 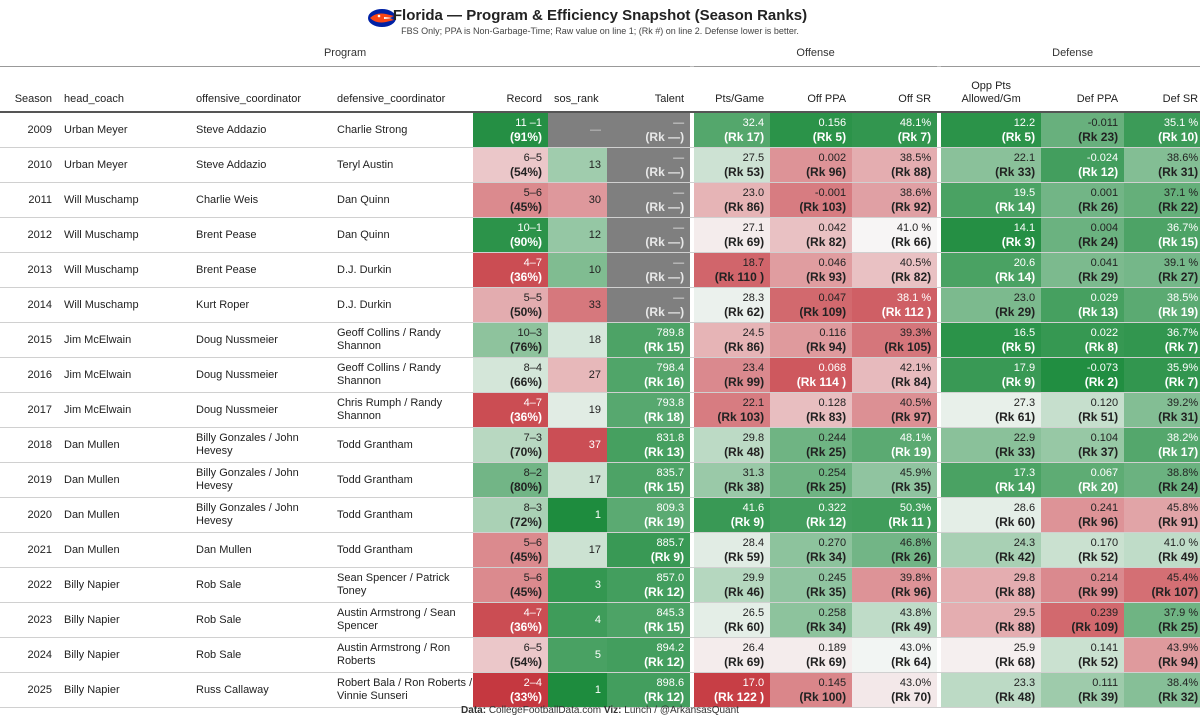 What do you see at coordinates (911, 487) in the screenshot?
I see `off-sr-cell-rank: (Rk 35)` at bounding box center [911, 487].